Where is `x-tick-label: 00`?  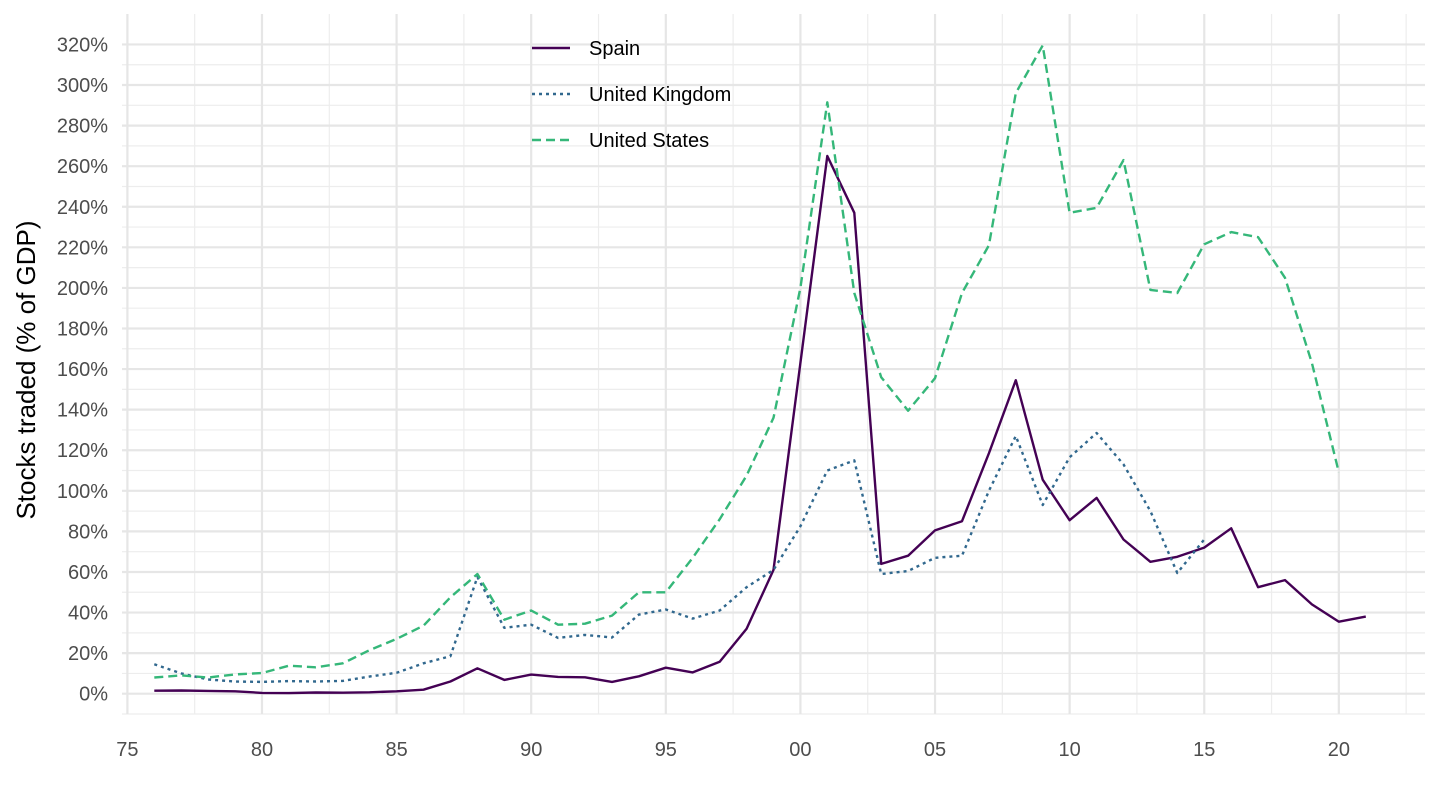 x-tick-label: 00 is located at coordinates (800, 750).